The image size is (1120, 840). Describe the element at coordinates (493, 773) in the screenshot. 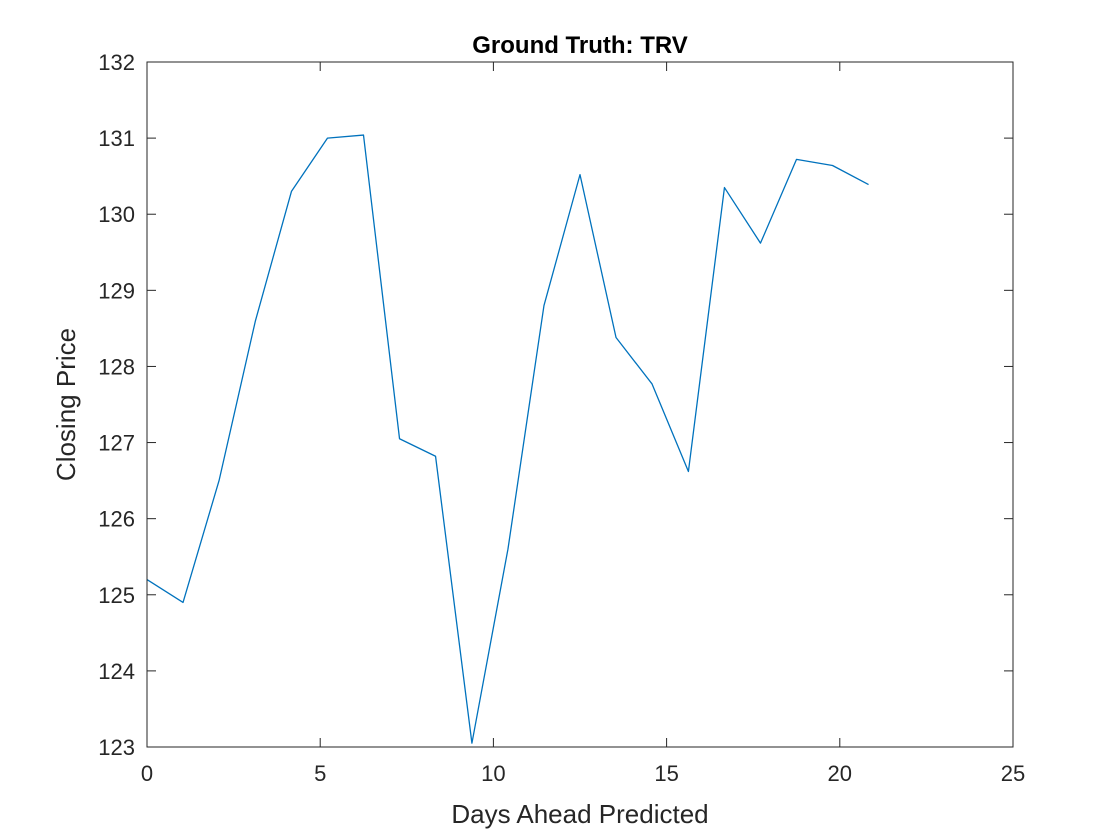

I see `x-tick-label: 10` at that location.